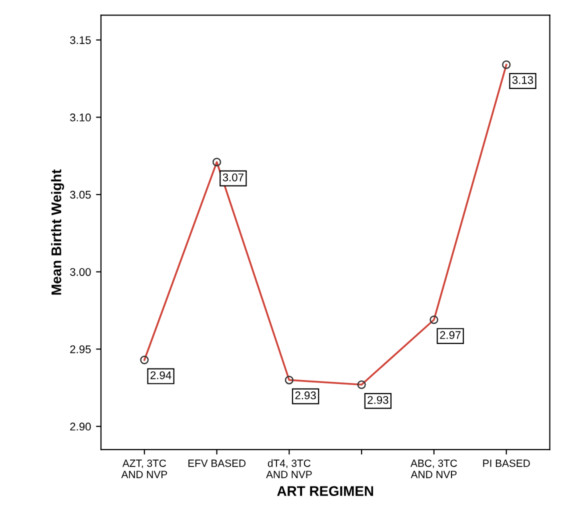 The width and height of the screenshot is (561, 508). I want to click on x-tick-label: PI BASED, so click(506, 463).